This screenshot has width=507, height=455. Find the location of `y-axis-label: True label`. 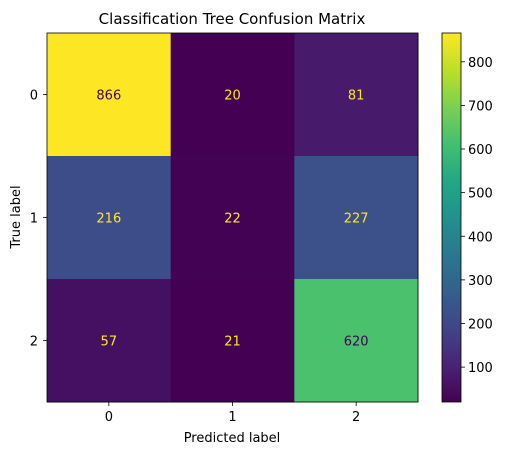

y-axis-label: True label is located at coordinates (16, 217).